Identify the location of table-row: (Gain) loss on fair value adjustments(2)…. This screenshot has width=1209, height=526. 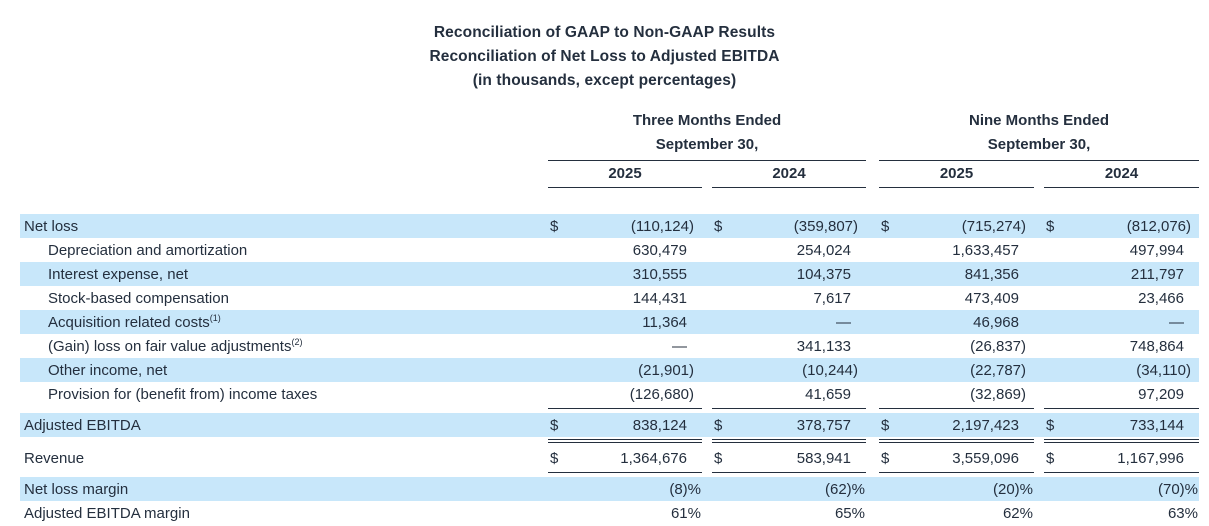
(609, 346).